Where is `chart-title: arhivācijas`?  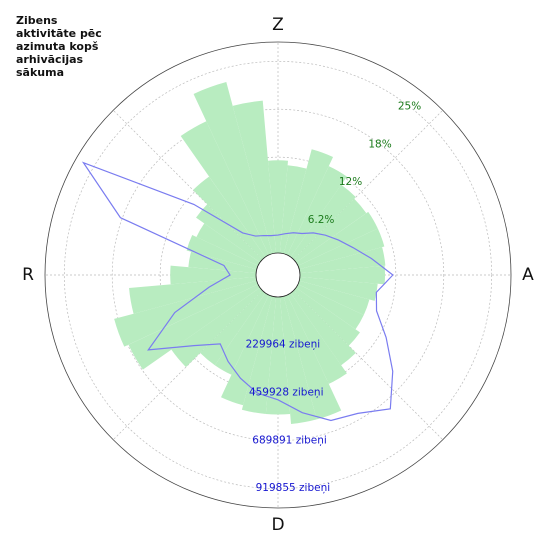 chart-title: arhivācijas is located at coordinates (50, 59).